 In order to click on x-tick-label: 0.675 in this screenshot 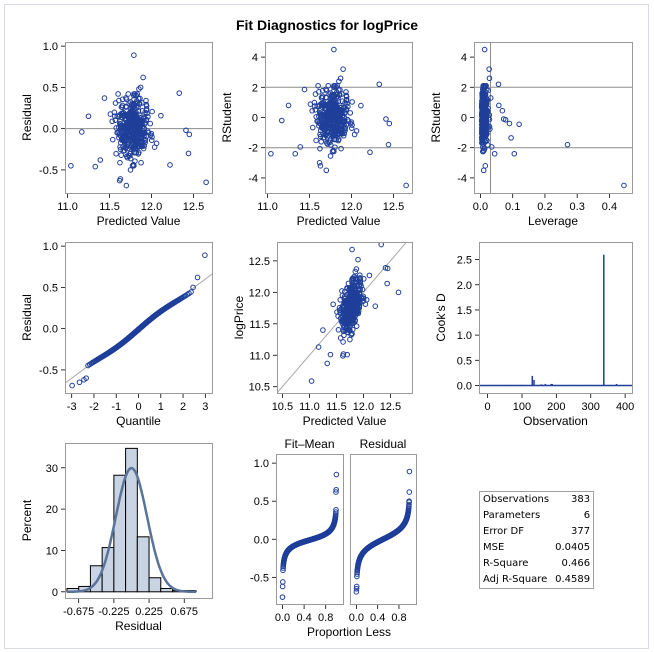, I will do `click(184, 612)`.